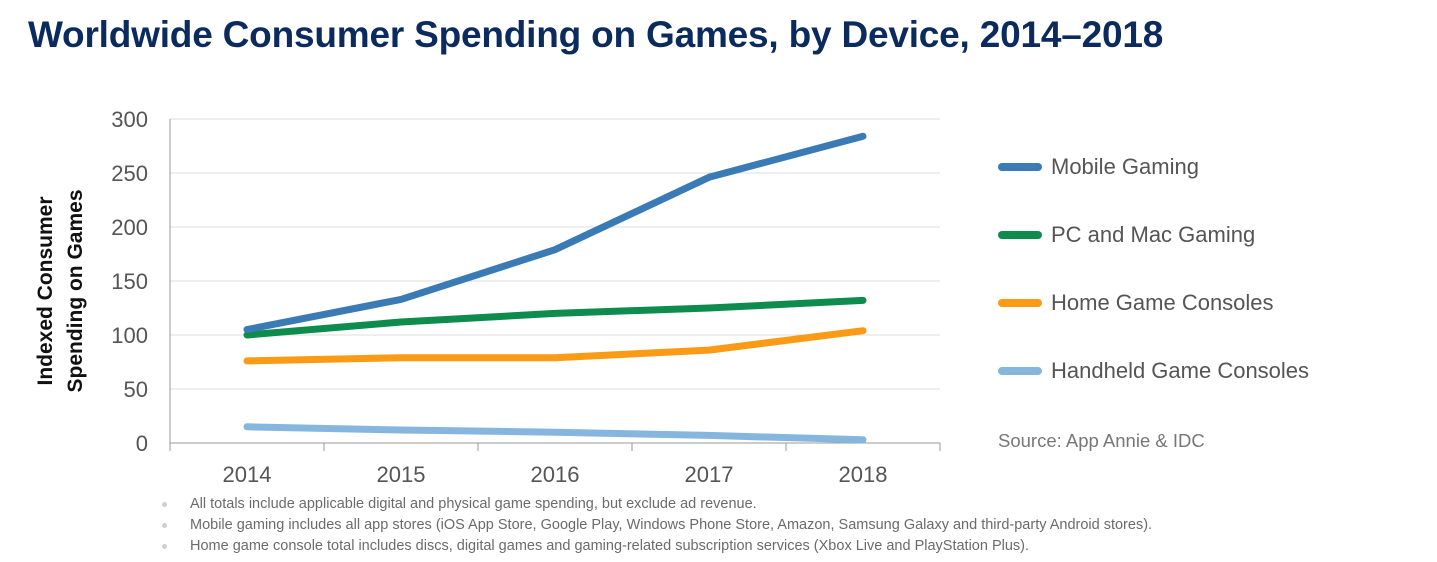 The image size is (1437, 562). I want to click on legend-label: Home Game Consoles, so click(1162, 302).